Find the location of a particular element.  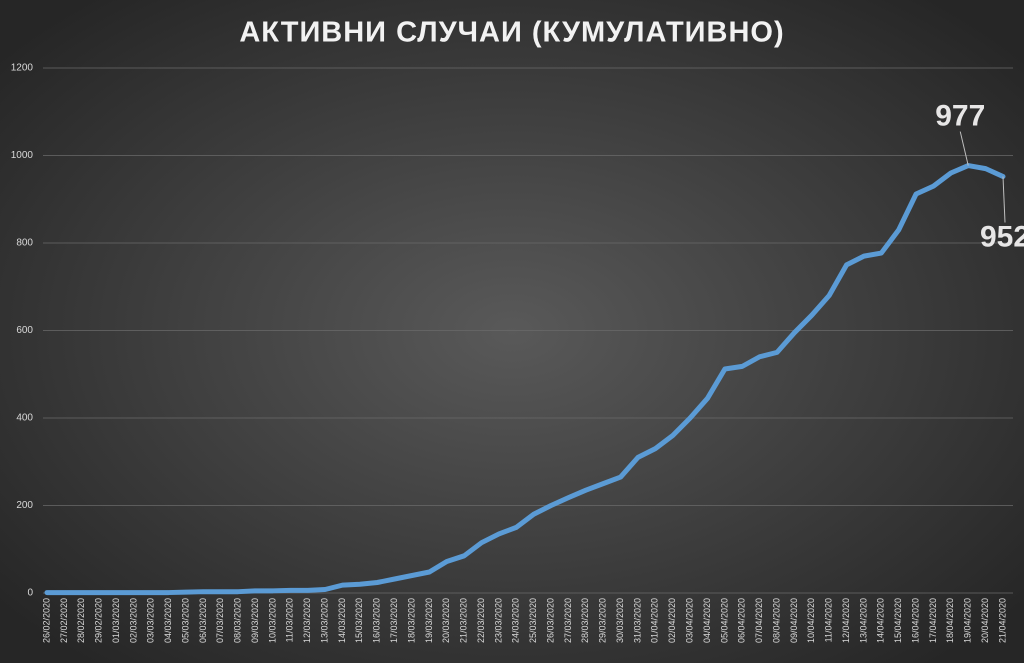

x-tick-label: 12/03/2020 is located at coordinates (307, 620).